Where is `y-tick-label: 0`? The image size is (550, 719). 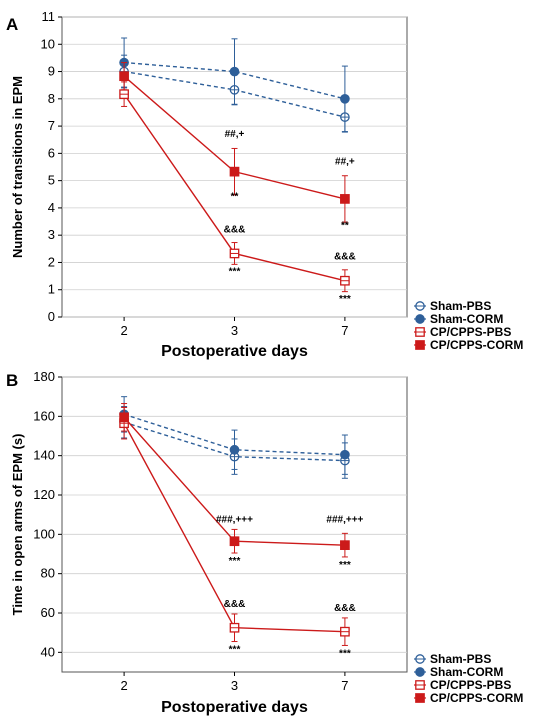
y-tick-label: 0 is located at coordinates (51, 316).